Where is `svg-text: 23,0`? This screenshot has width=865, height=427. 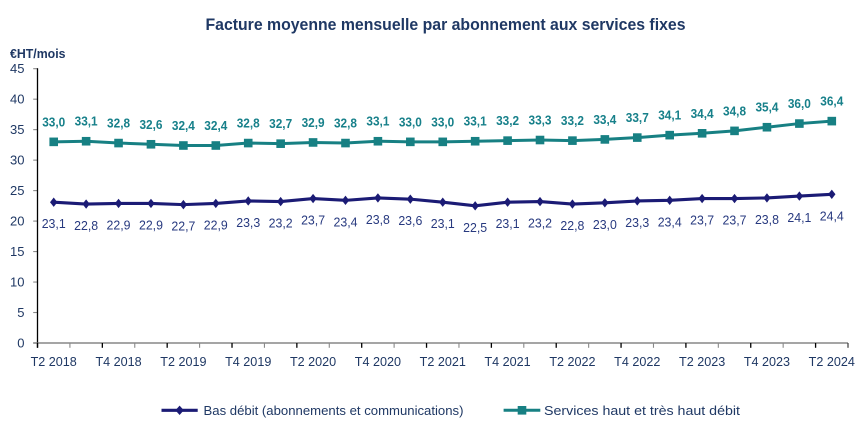
svg-text: 23,0 is located at coordinates (605, 224).